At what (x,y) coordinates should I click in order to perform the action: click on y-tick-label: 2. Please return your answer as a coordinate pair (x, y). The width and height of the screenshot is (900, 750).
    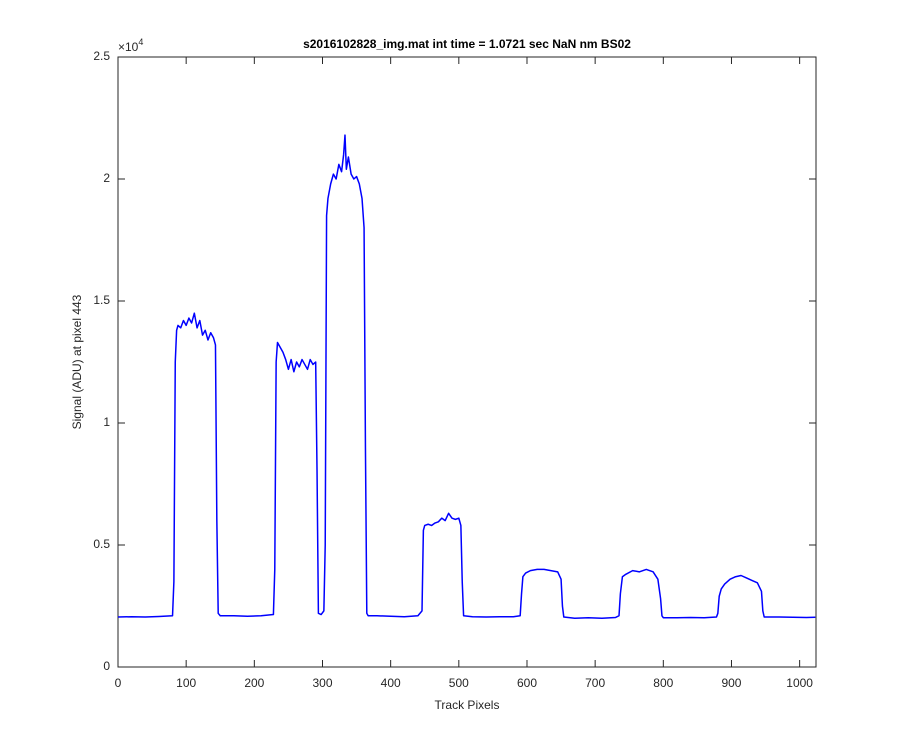
    Looking at the image, I should click on (106, 178).